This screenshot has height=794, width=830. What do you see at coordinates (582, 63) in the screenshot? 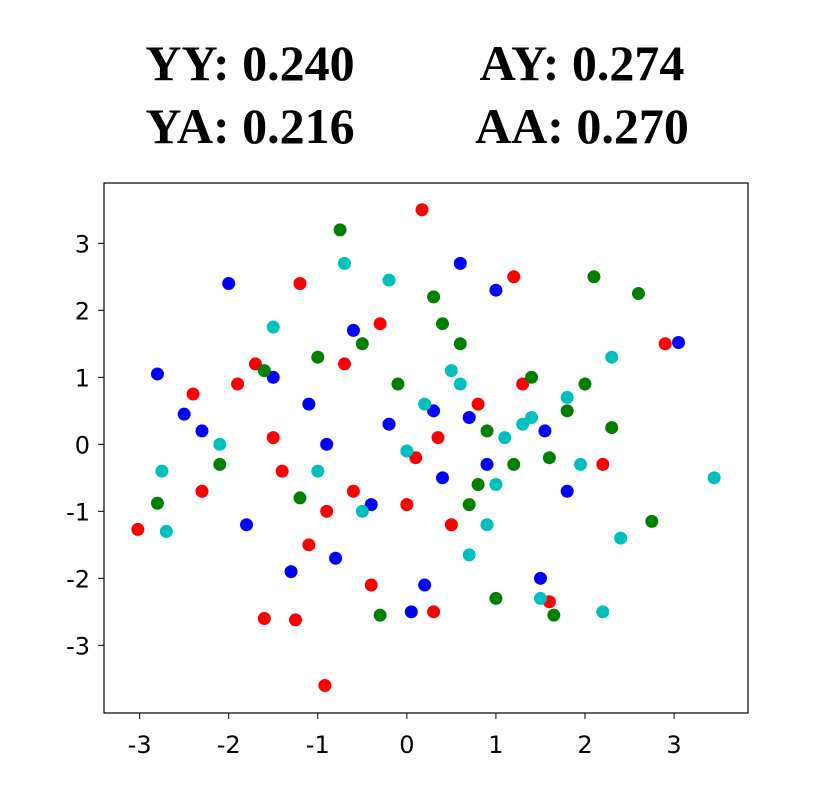
I see `title-text: AY: 0.274` at bounding box center [582, 63].